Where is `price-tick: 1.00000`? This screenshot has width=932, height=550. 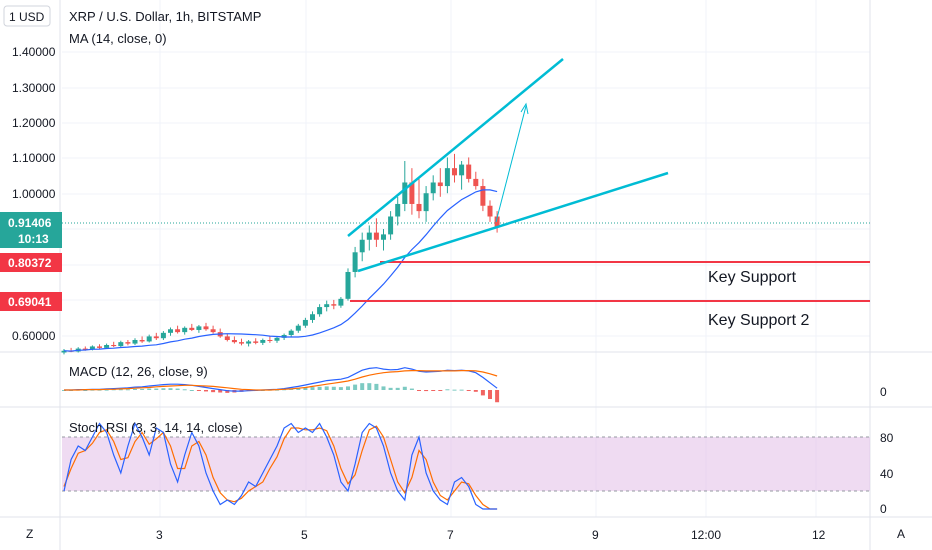
price-tick: 1.00000 is located at coordinates (34, 194).